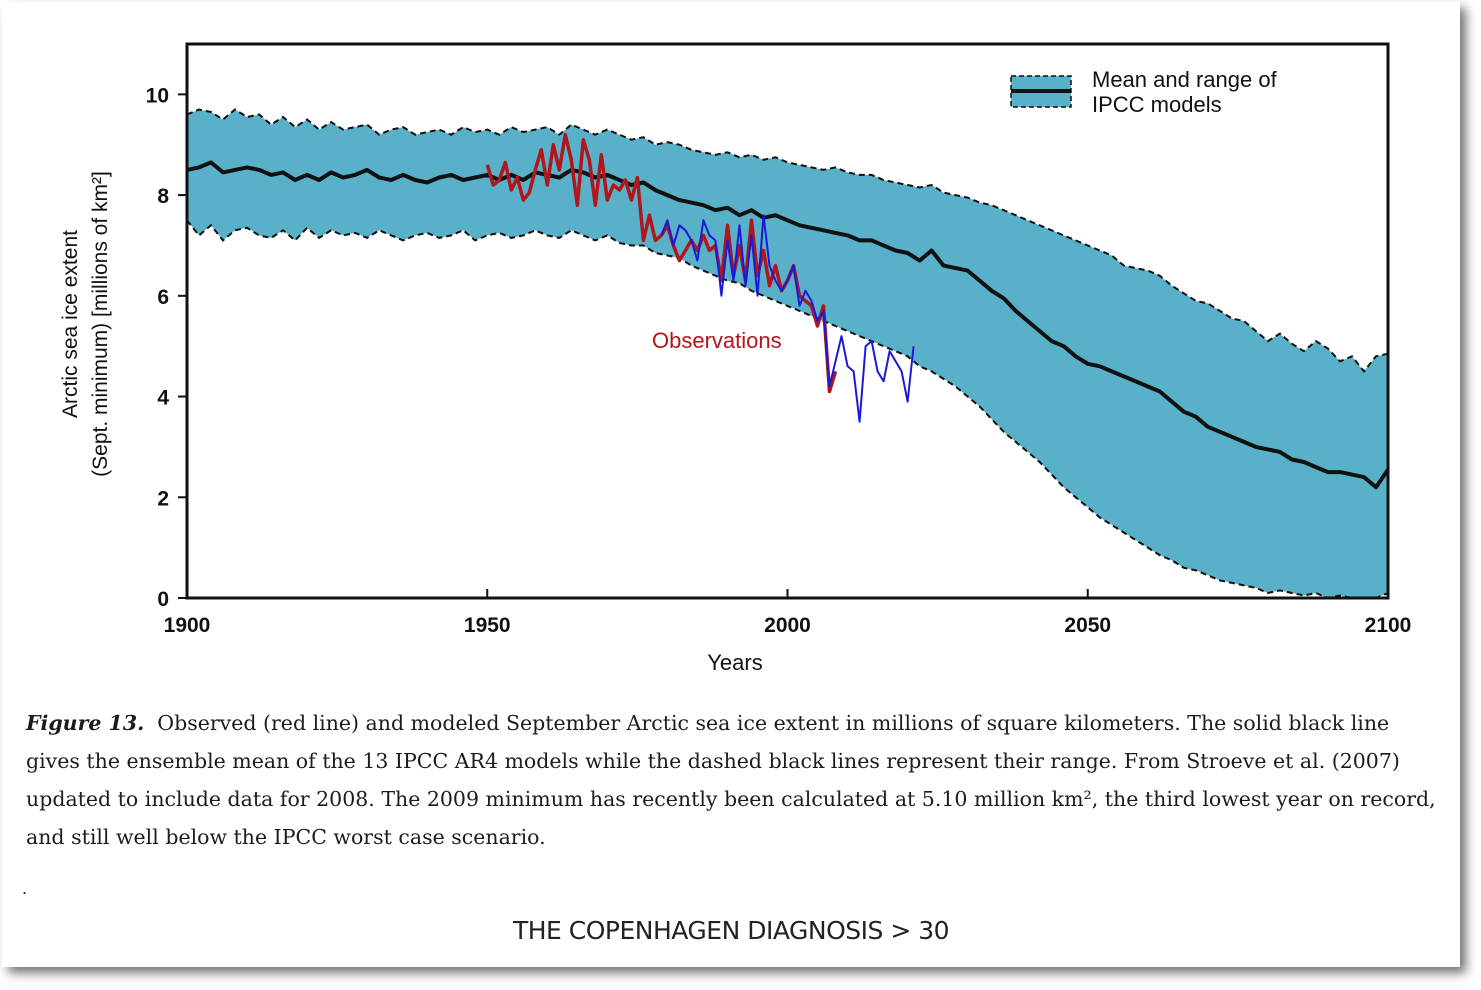 The height and width of the screenshot is (990, 1481). What do you see at coordinates (163, 196) in the screenshot?
I see `y-tick-label: 8` at bounding box center [163, 196].